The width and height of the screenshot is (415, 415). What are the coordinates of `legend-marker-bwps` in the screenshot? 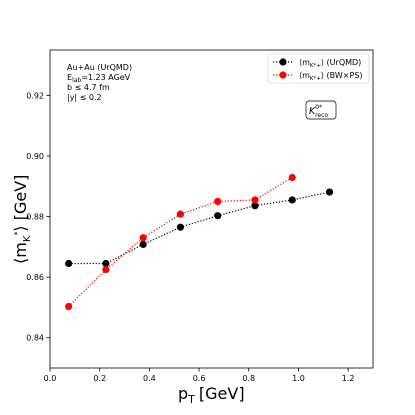 It's located at (283, 75).